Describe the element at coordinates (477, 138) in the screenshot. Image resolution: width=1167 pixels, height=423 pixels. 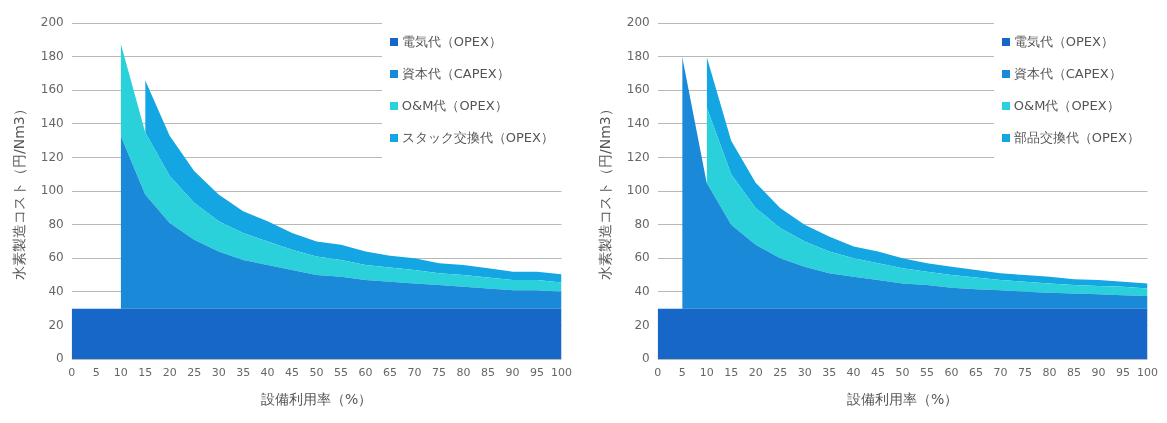
I see `legend-label: スタック交換代（OPEX）` at that location.